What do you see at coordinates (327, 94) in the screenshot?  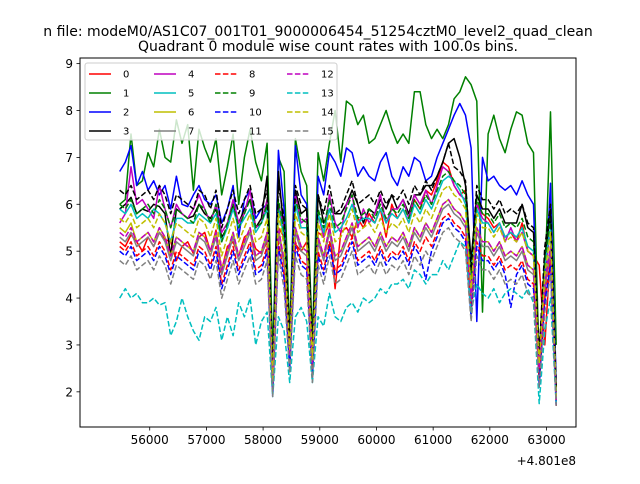 I see `legend-label: 13` at bounding box center [327, 94].